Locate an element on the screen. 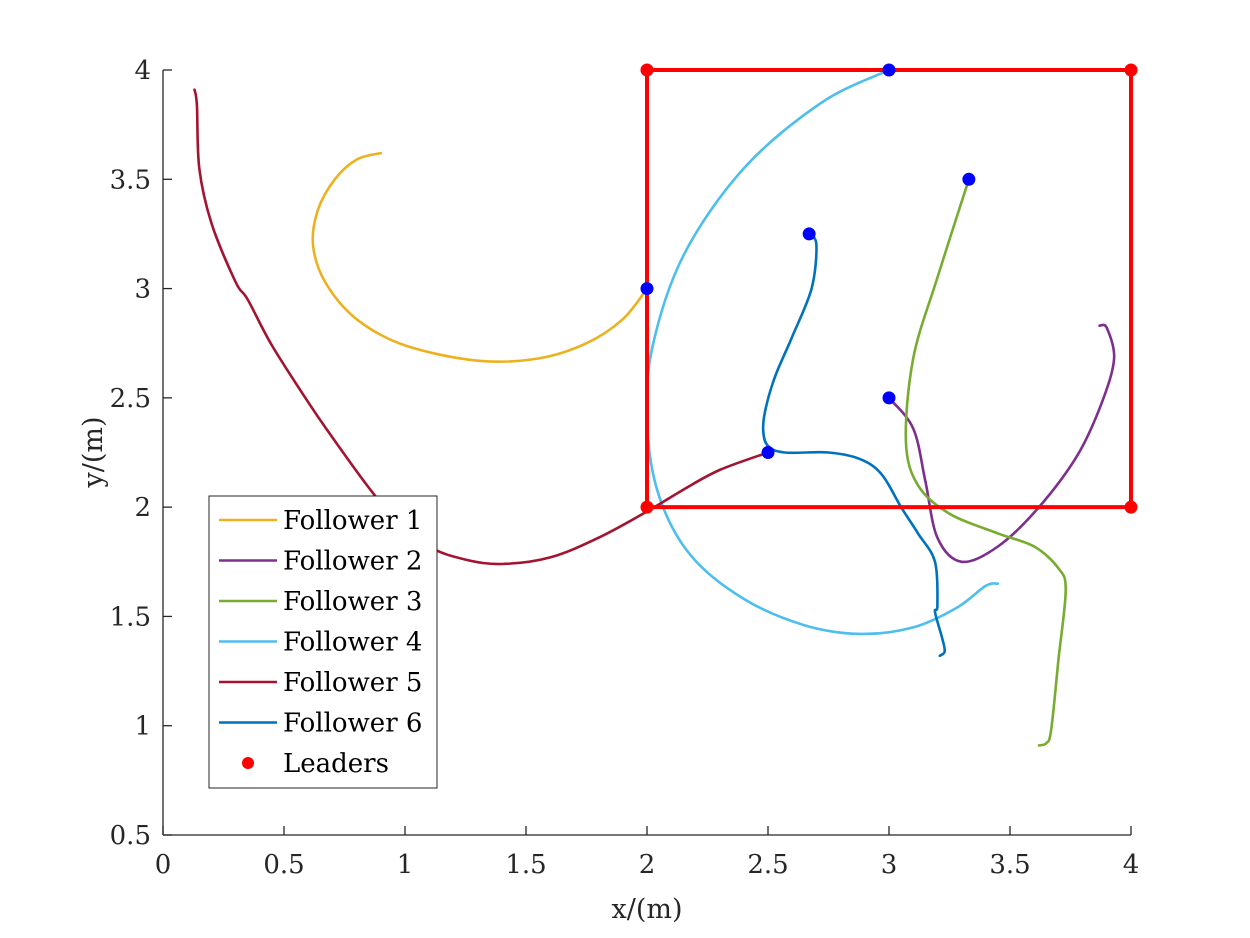 This screenshot has width=1250, height=938. x-axis-label: x/(m) is located at coordinates (647, 909).